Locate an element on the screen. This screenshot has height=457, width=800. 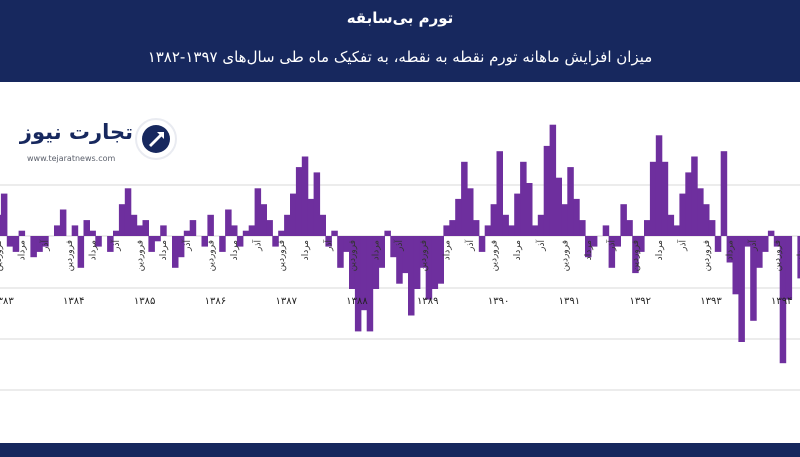
year-tick-label: ۱۳۸۳ is located at coordinates (7, 301).